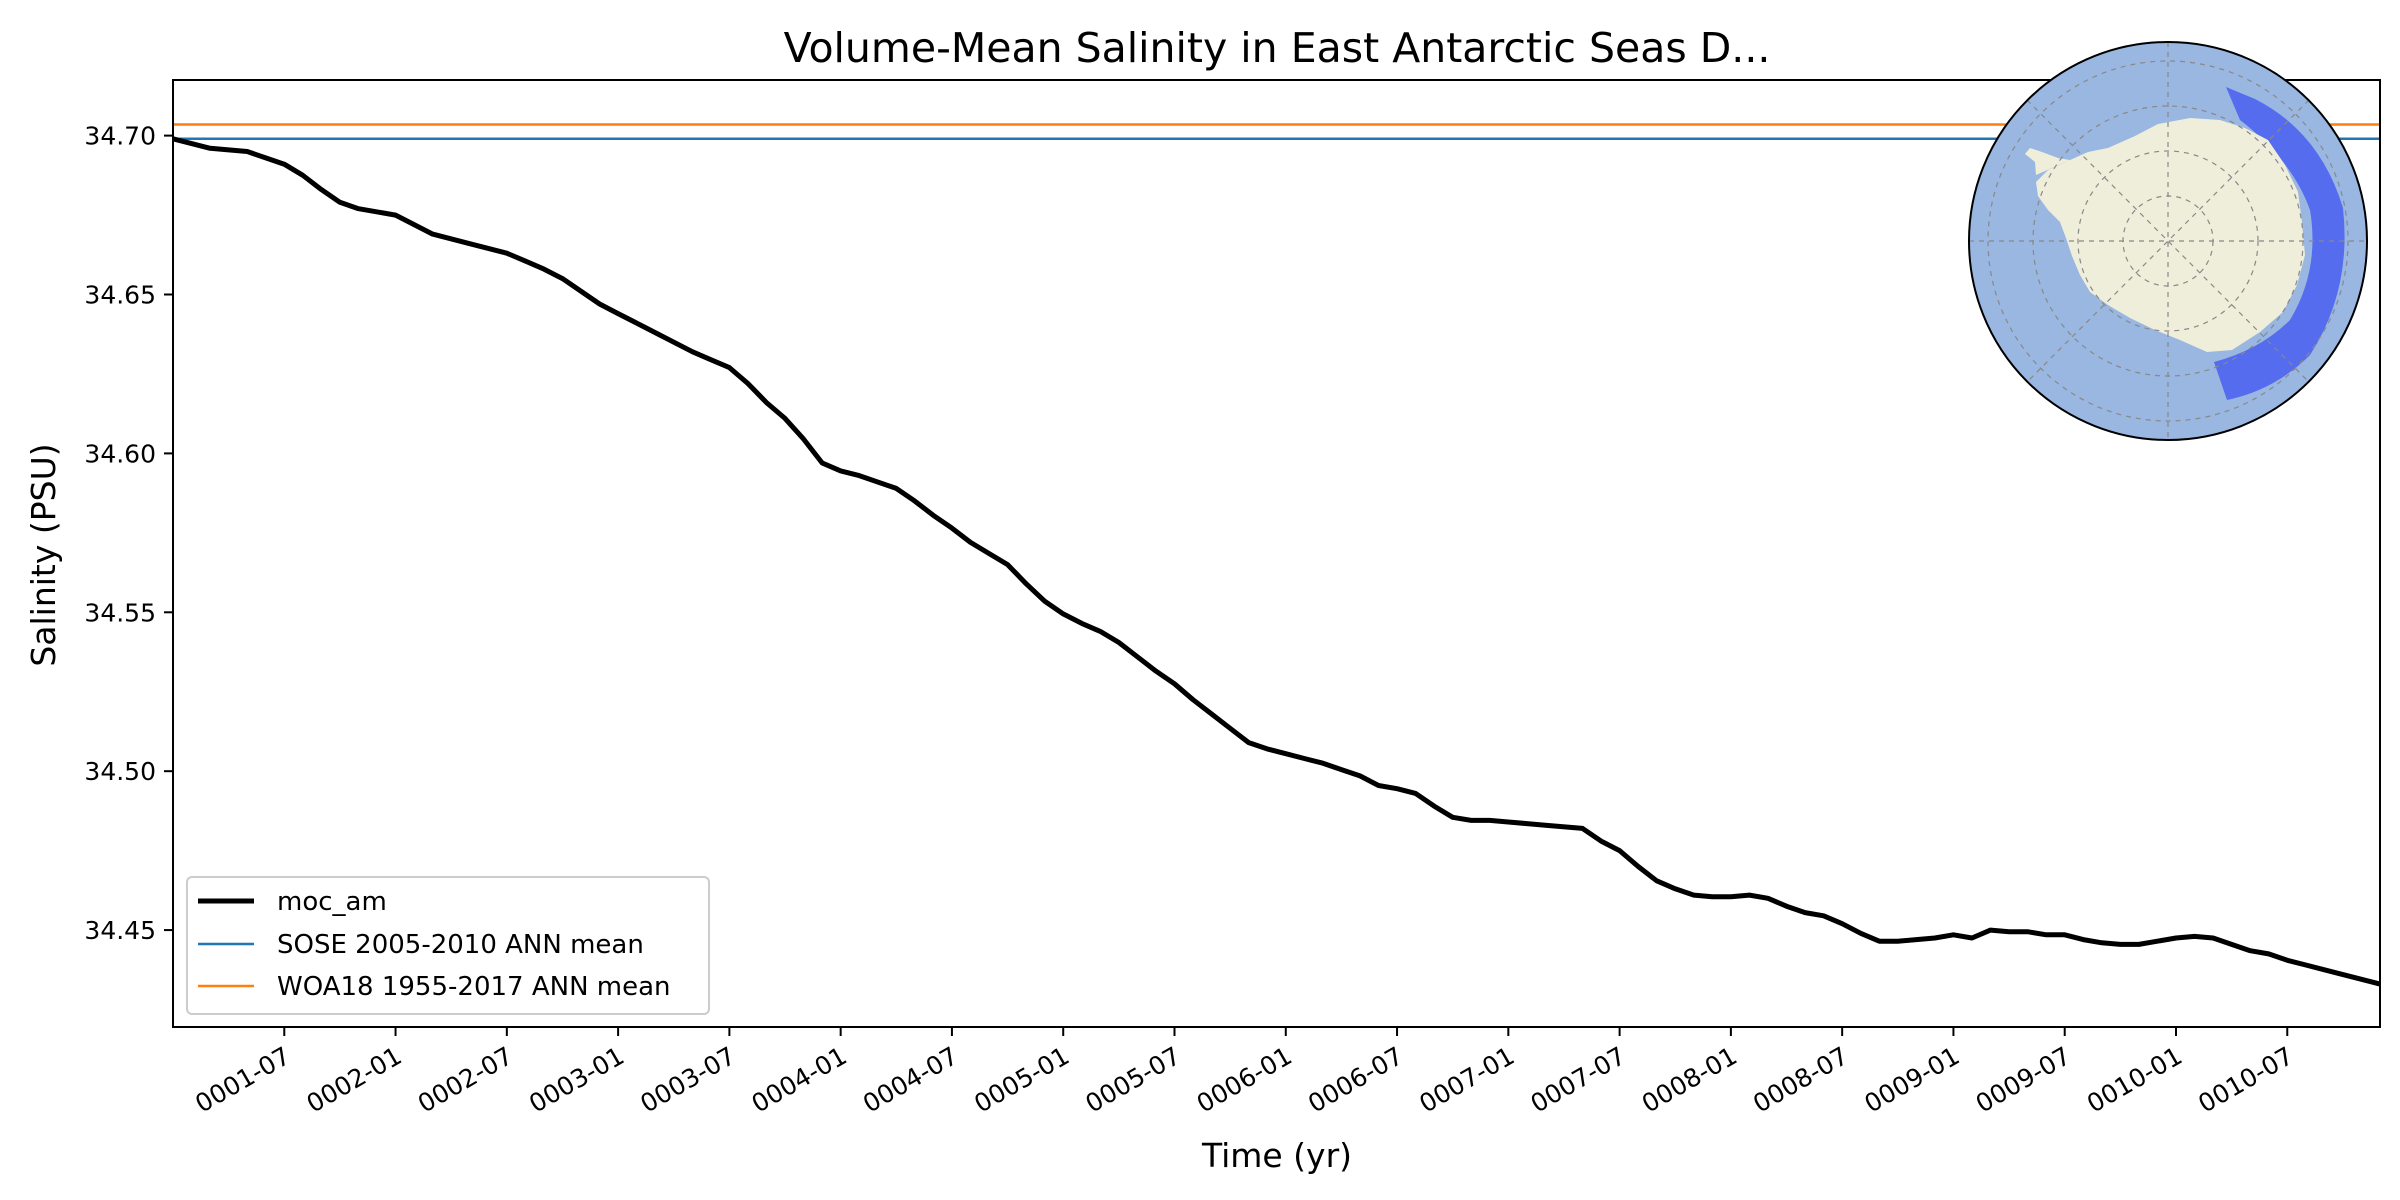  What do you see at coordinates (120, 612) in the screenshot?
I see `y-tick-label: 34.55` at bounding box center [120, 612].